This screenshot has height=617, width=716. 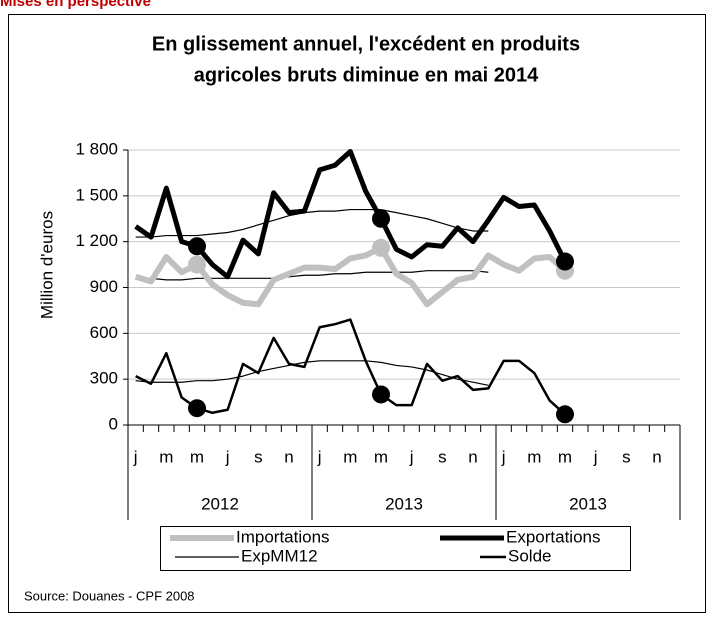 I want to click on header: Mises en perspective, so click(x=75, y=5).